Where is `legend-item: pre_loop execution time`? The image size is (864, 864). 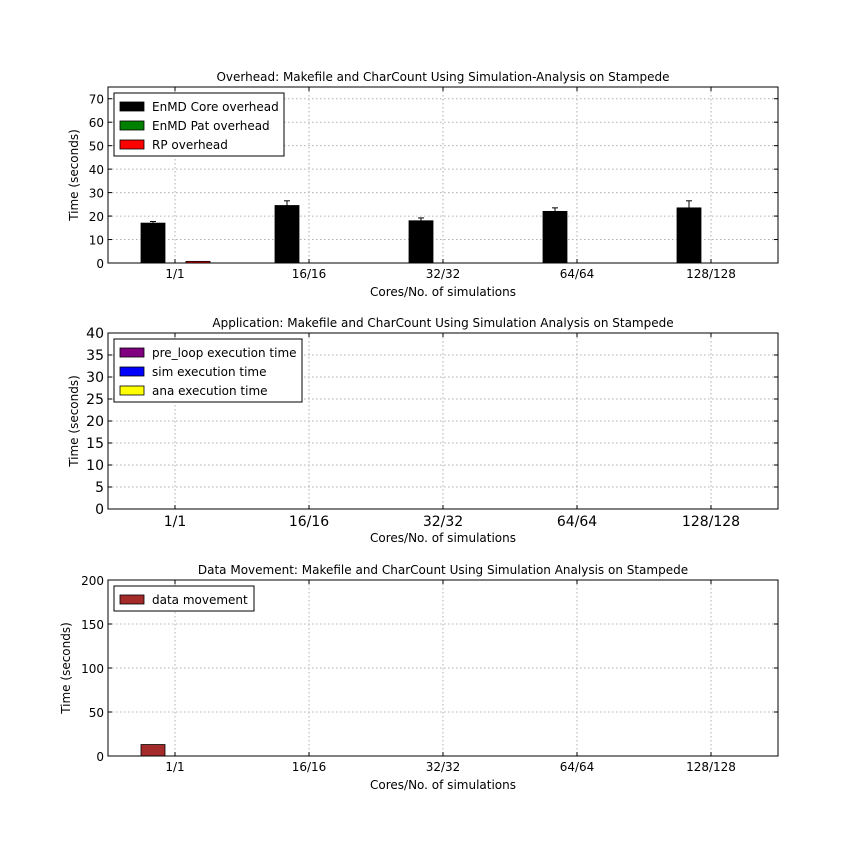
legend-item: pre_loop execution time is located at coordinates (208, 353).